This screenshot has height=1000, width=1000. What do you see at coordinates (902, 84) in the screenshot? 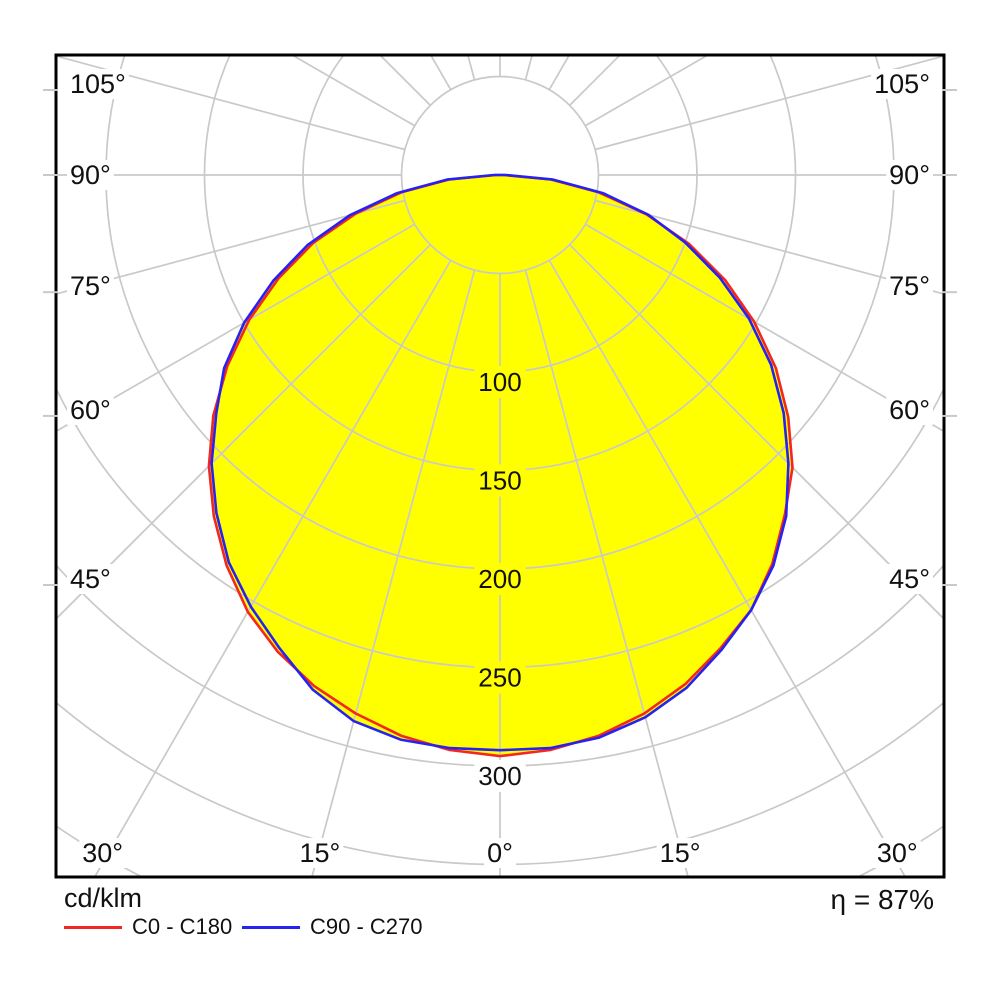
I see `angle-label-right-105: 105°` at bounding box center [902, 84].